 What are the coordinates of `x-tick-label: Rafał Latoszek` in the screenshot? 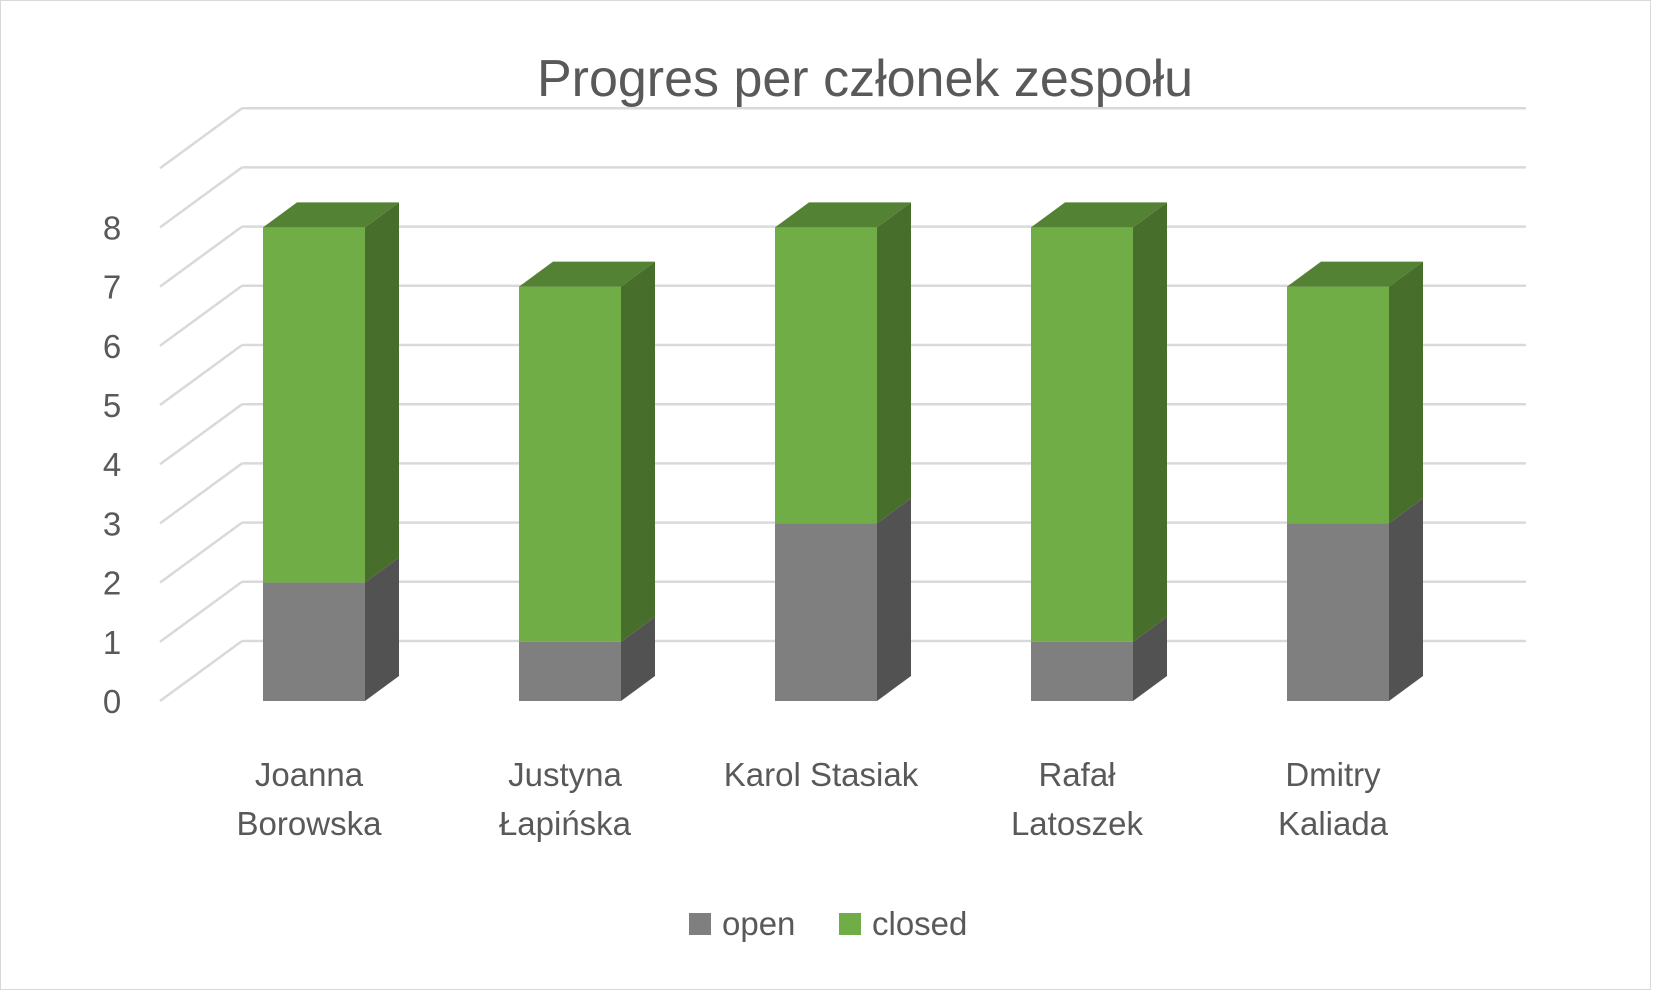 It's located at (1077, 799).